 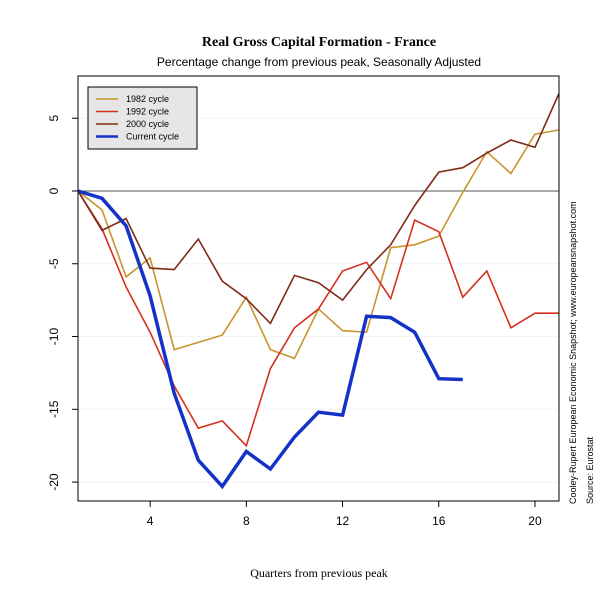 What do you see at coordinates (535, 521) in the screenshot?
I see `x-tick-label: 20` at bounding box center [535, 521].